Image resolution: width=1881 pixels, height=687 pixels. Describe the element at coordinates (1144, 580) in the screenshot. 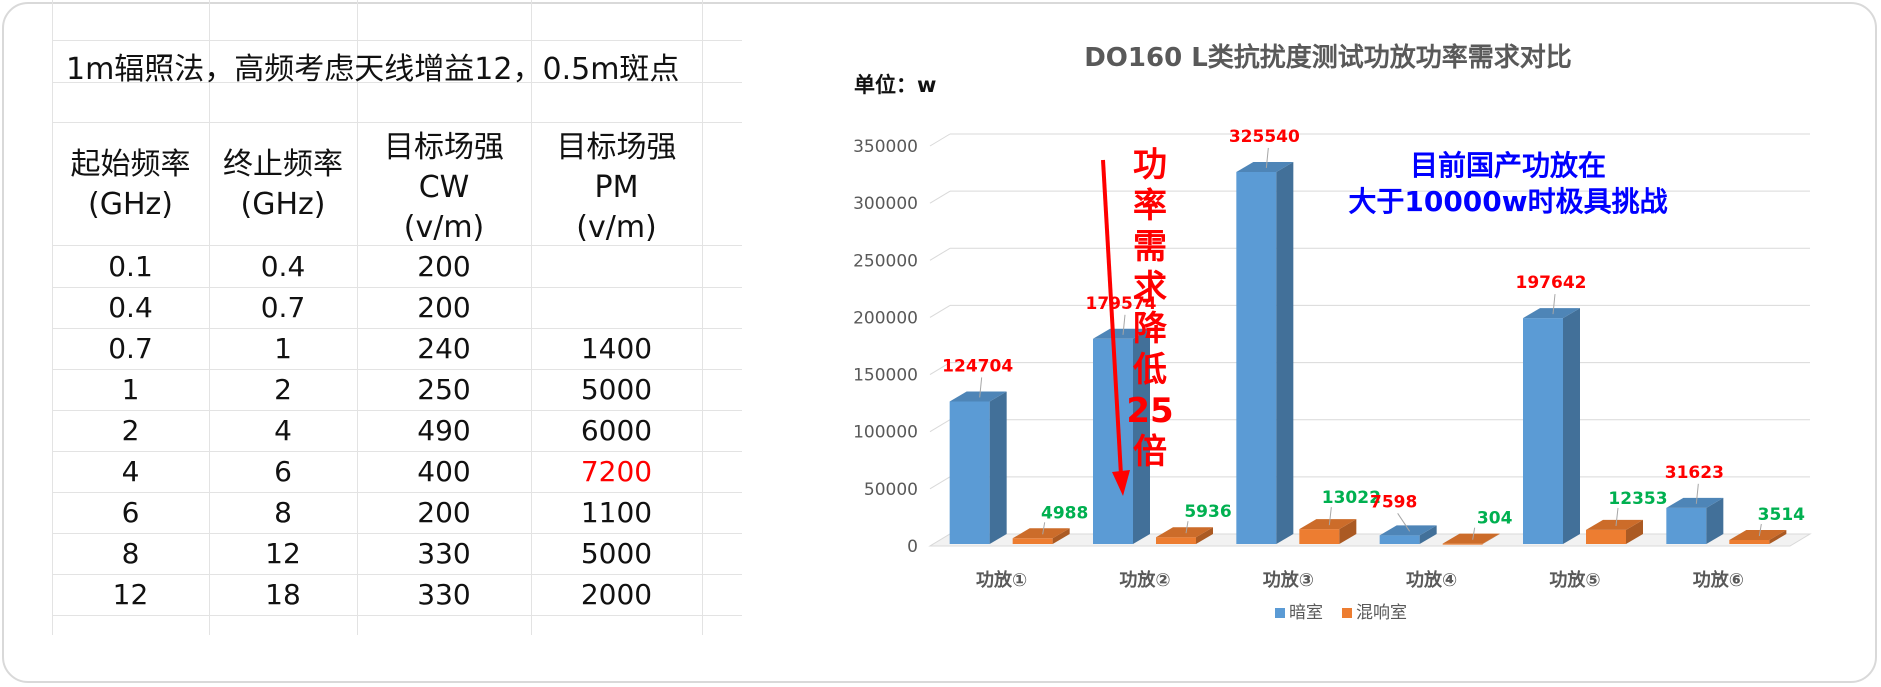

I see `x-tick-label: 功放②` at that location.